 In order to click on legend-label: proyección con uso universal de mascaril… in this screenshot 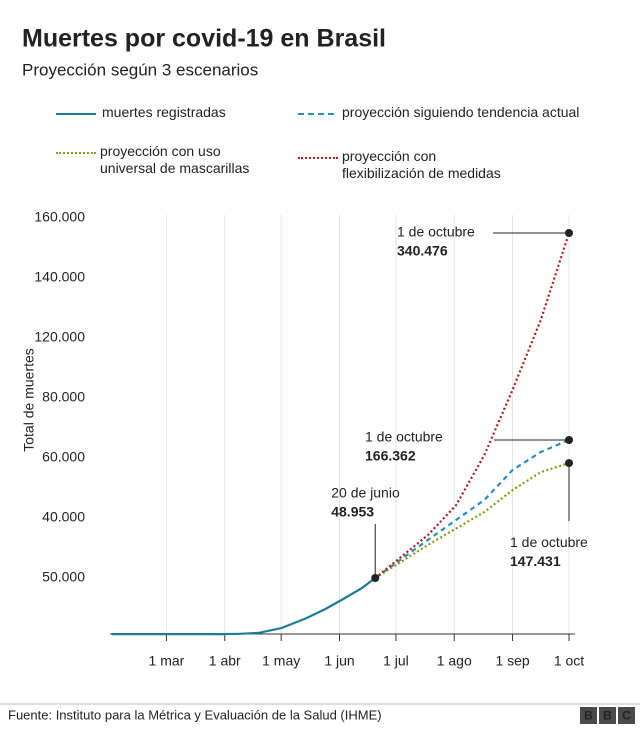, I will do `click(175, 159)`.